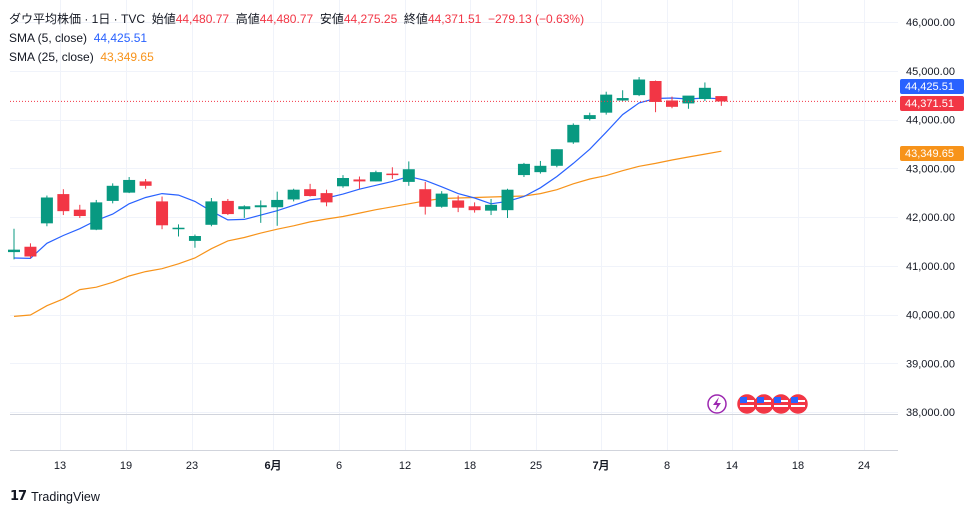 The height and width of the screenshot is (514, 980). What do you see at coordinates (930, 72) in the screenshot?
I see `price-tick-label: 45,000.00` at bounding box center [930, 72].